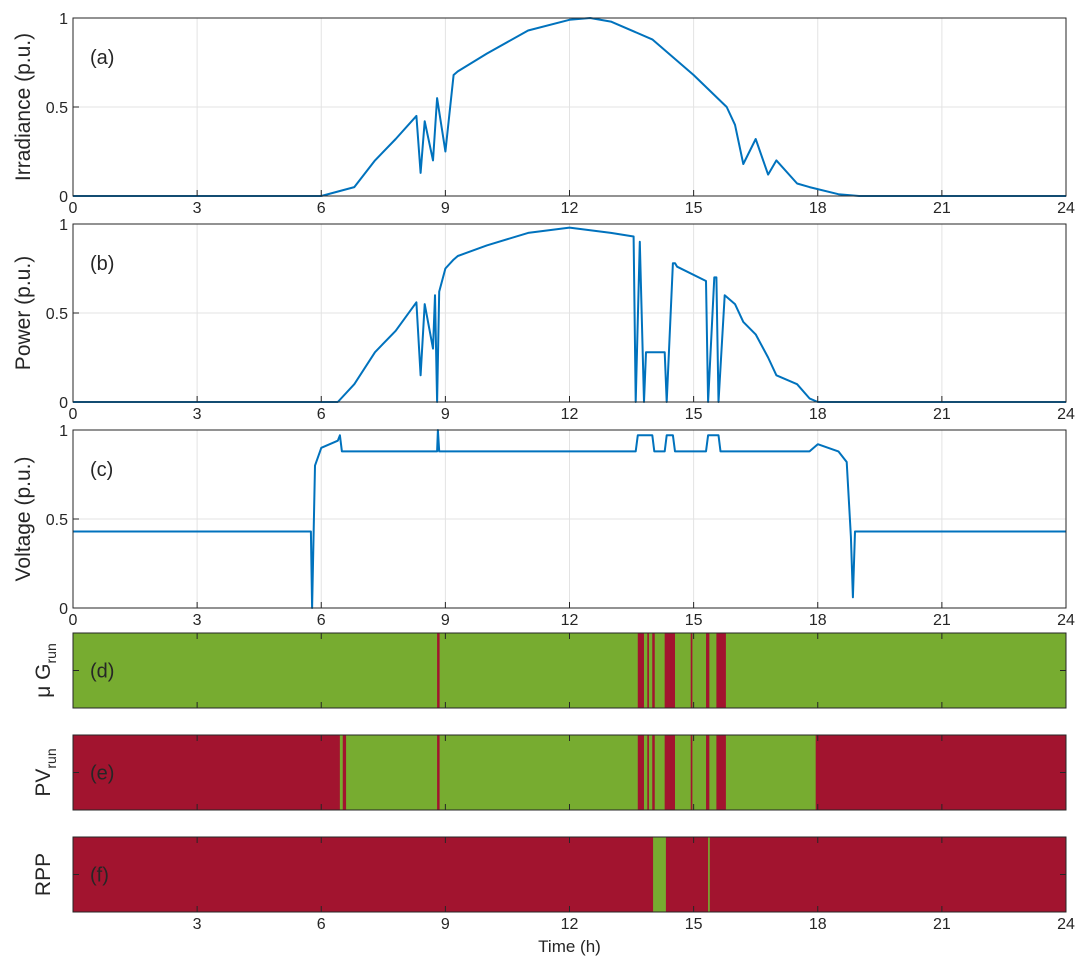  I want to click on panel-label: (a), so click(102, 58).